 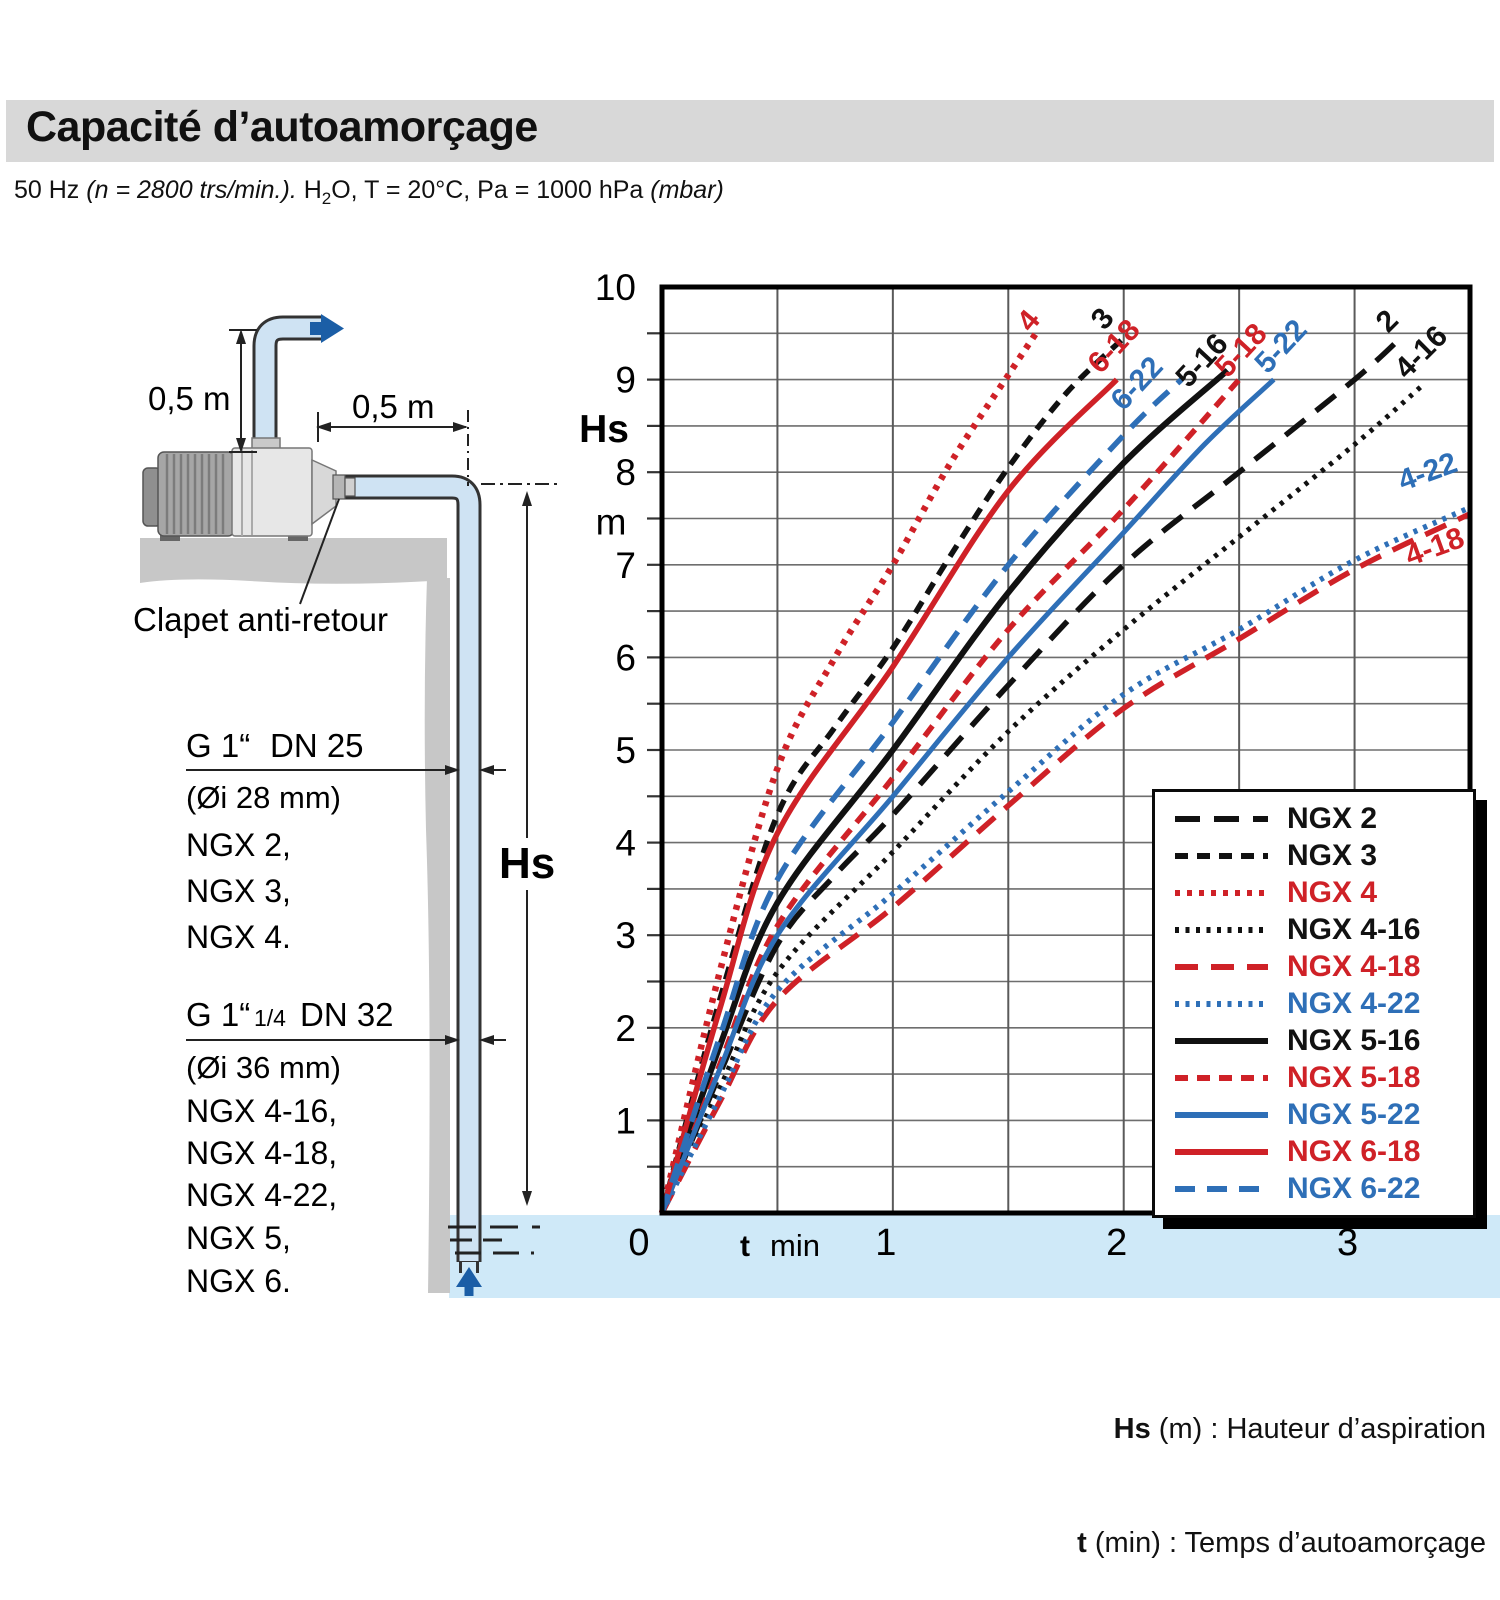 I want to click on x-axis-unit: min, so click(x=795, y=1245).